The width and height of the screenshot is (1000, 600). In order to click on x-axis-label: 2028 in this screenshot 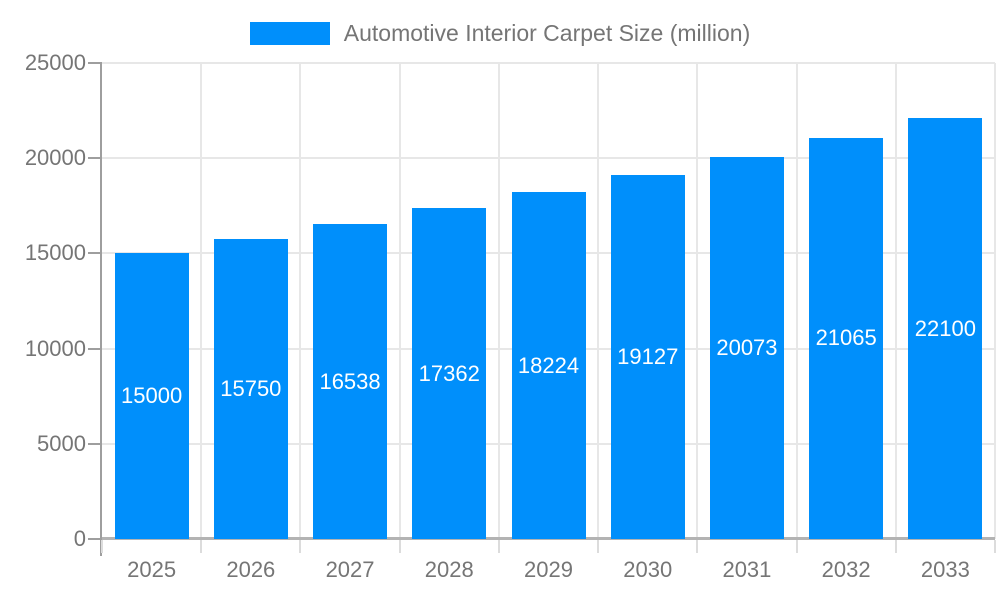, I will do `click(449, 569)`.